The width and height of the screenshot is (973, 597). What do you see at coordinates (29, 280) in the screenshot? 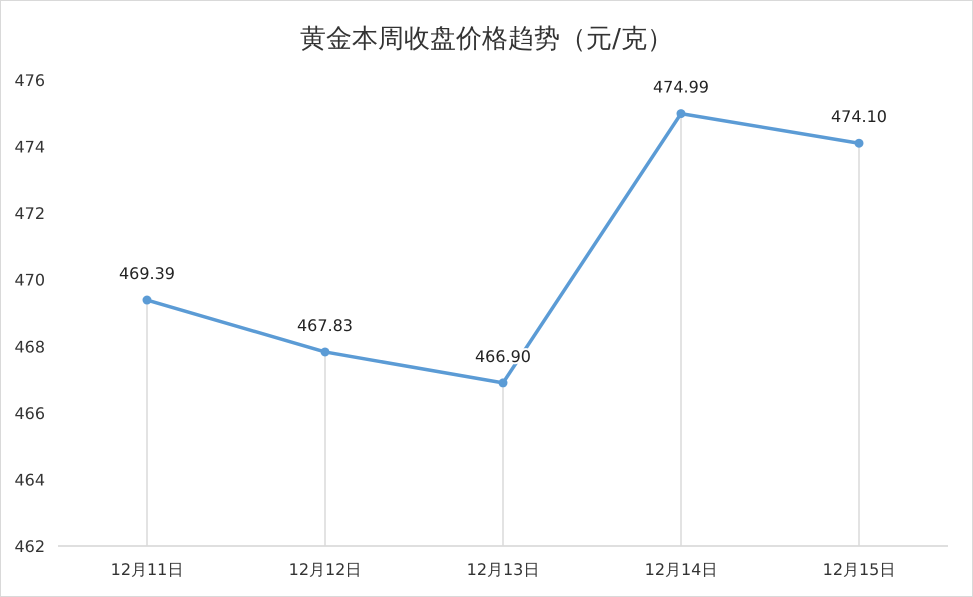
I see `y-tick-label: 470` at bounding box center [29, 280].